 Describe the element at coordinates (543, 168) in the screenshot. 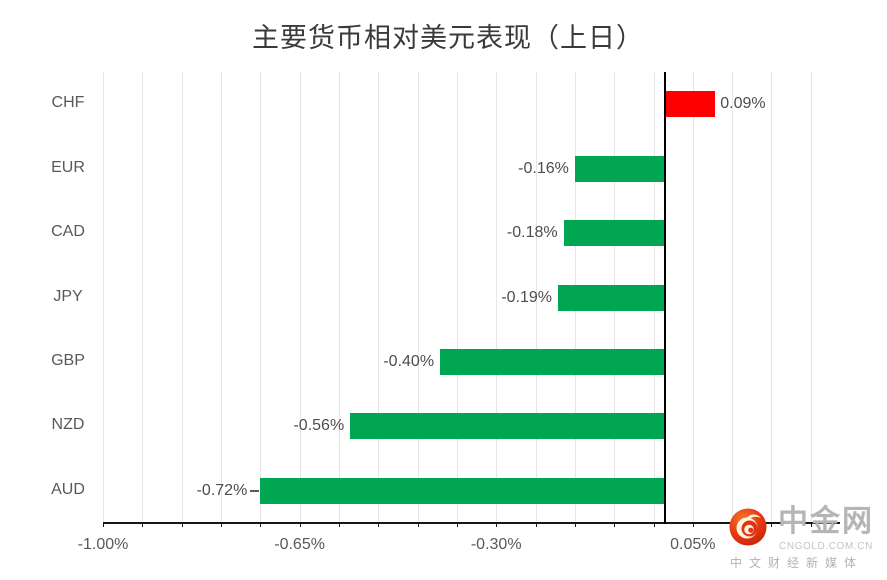

I see `data-label-eur: -0.16%` at that location.